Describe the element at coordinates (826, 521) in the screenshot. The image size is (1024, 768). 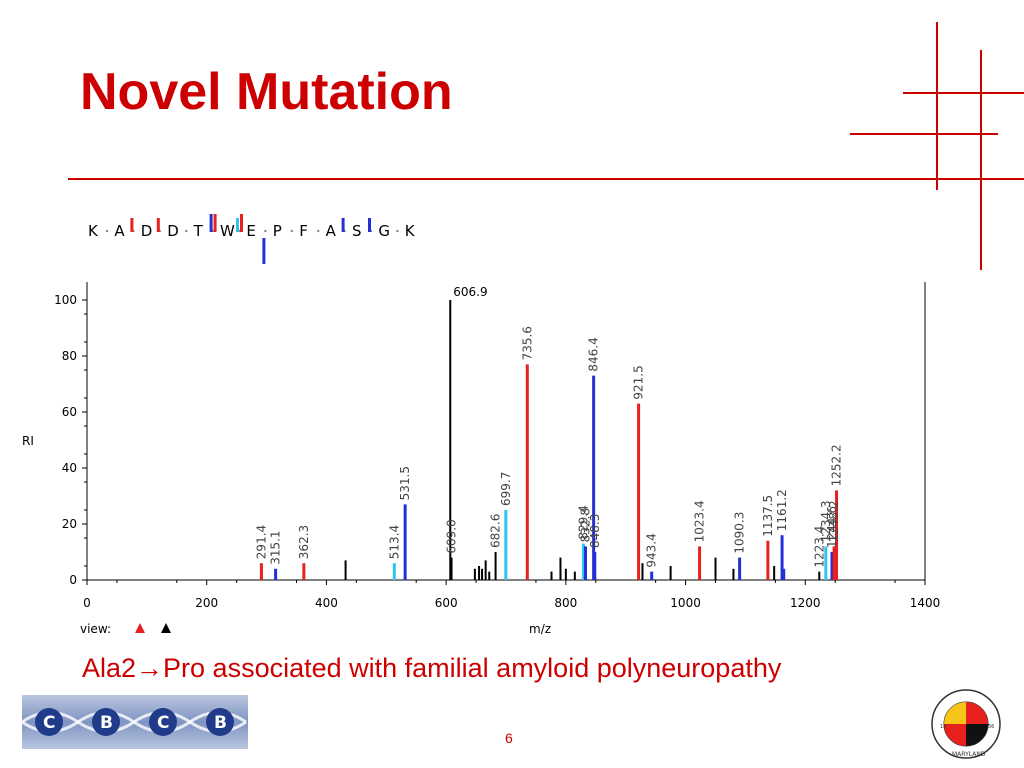
I see `peak-label: 1234.3` at that location.